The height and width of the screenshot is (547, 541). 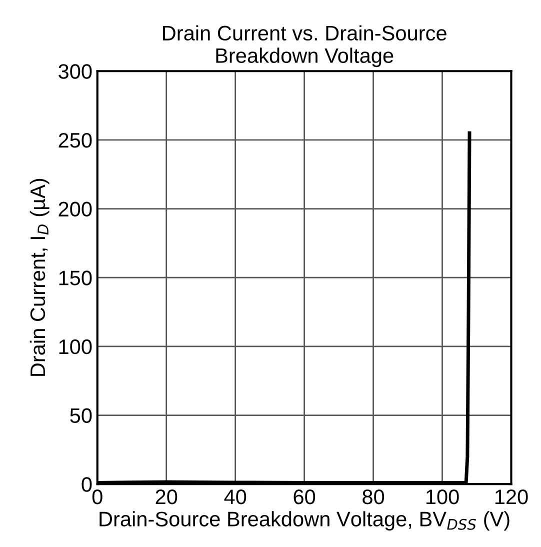 What do you see at coordinates (235, 497) in the screenshot?
I see `x-tick-label: 40` at bounding box center [235, 497].